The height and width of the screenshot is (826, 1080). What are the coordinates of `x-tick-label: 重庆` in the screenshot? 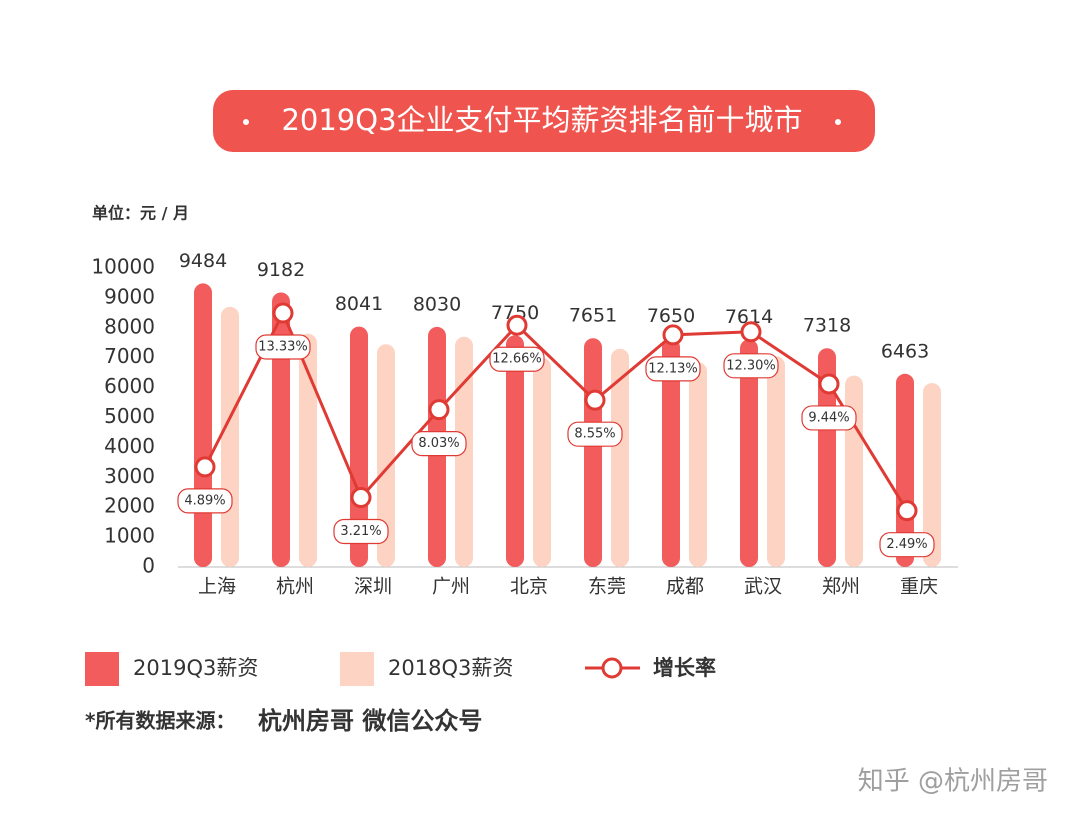 It's located at (919, 587).